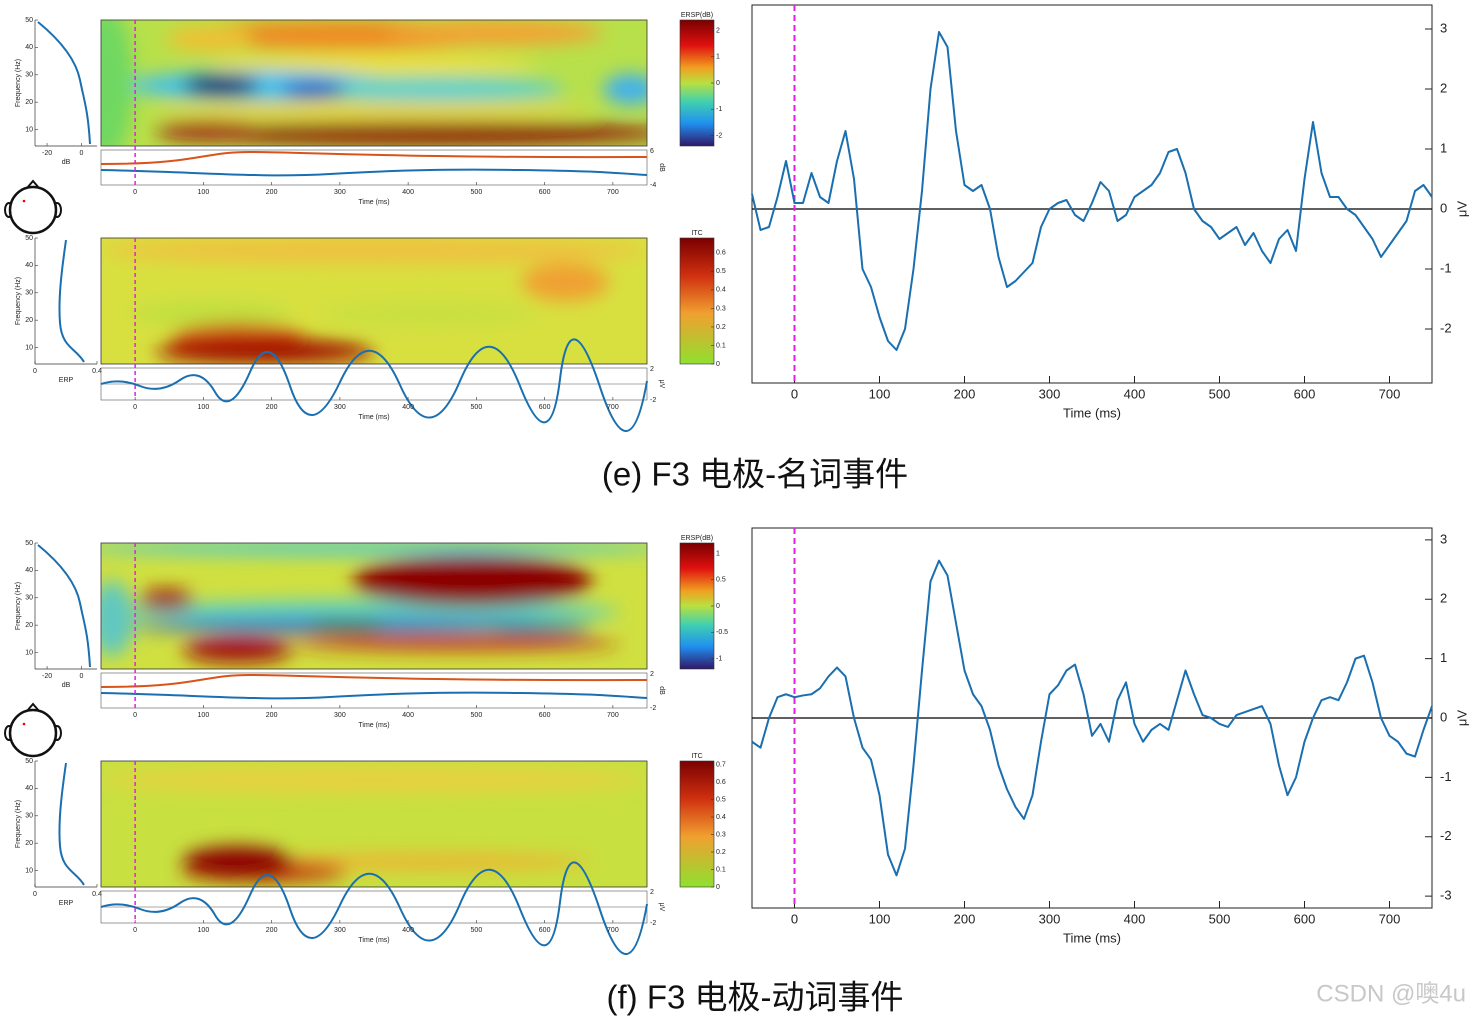 The width and height of the screenshot is (1472, 1021). What do you see at coordinates (272, 407) in the screenshot?
I see `x-tick-label: 200` at bounding box center [272, 407].